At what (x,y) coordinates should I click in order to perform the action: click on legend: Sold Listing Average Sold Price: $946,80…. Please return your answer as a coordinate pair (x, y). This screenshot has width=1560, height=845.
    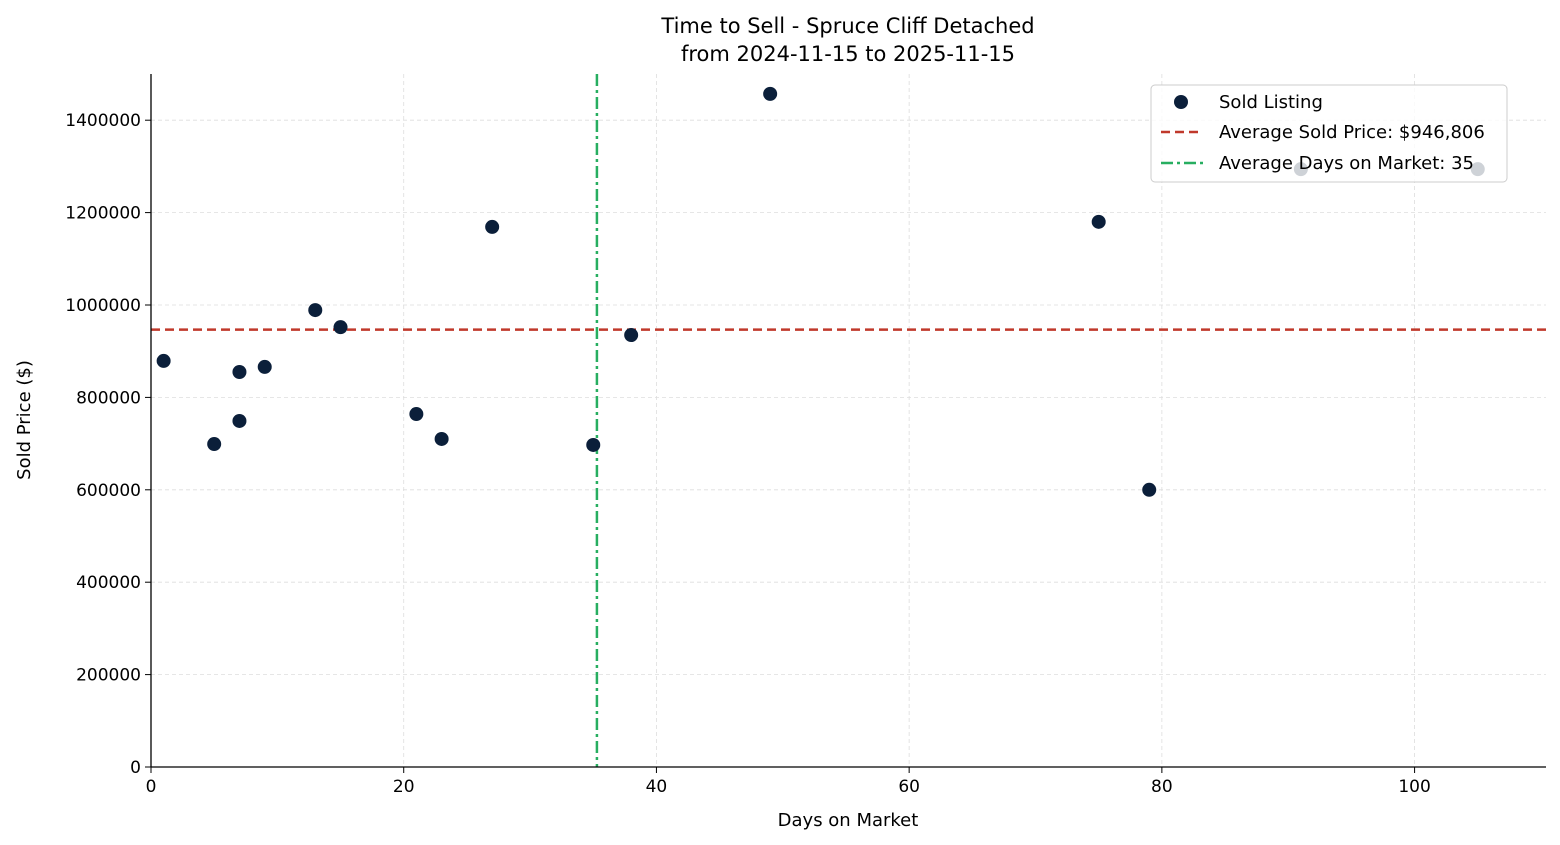
    Looking at the image, I should click on (1329, 133).